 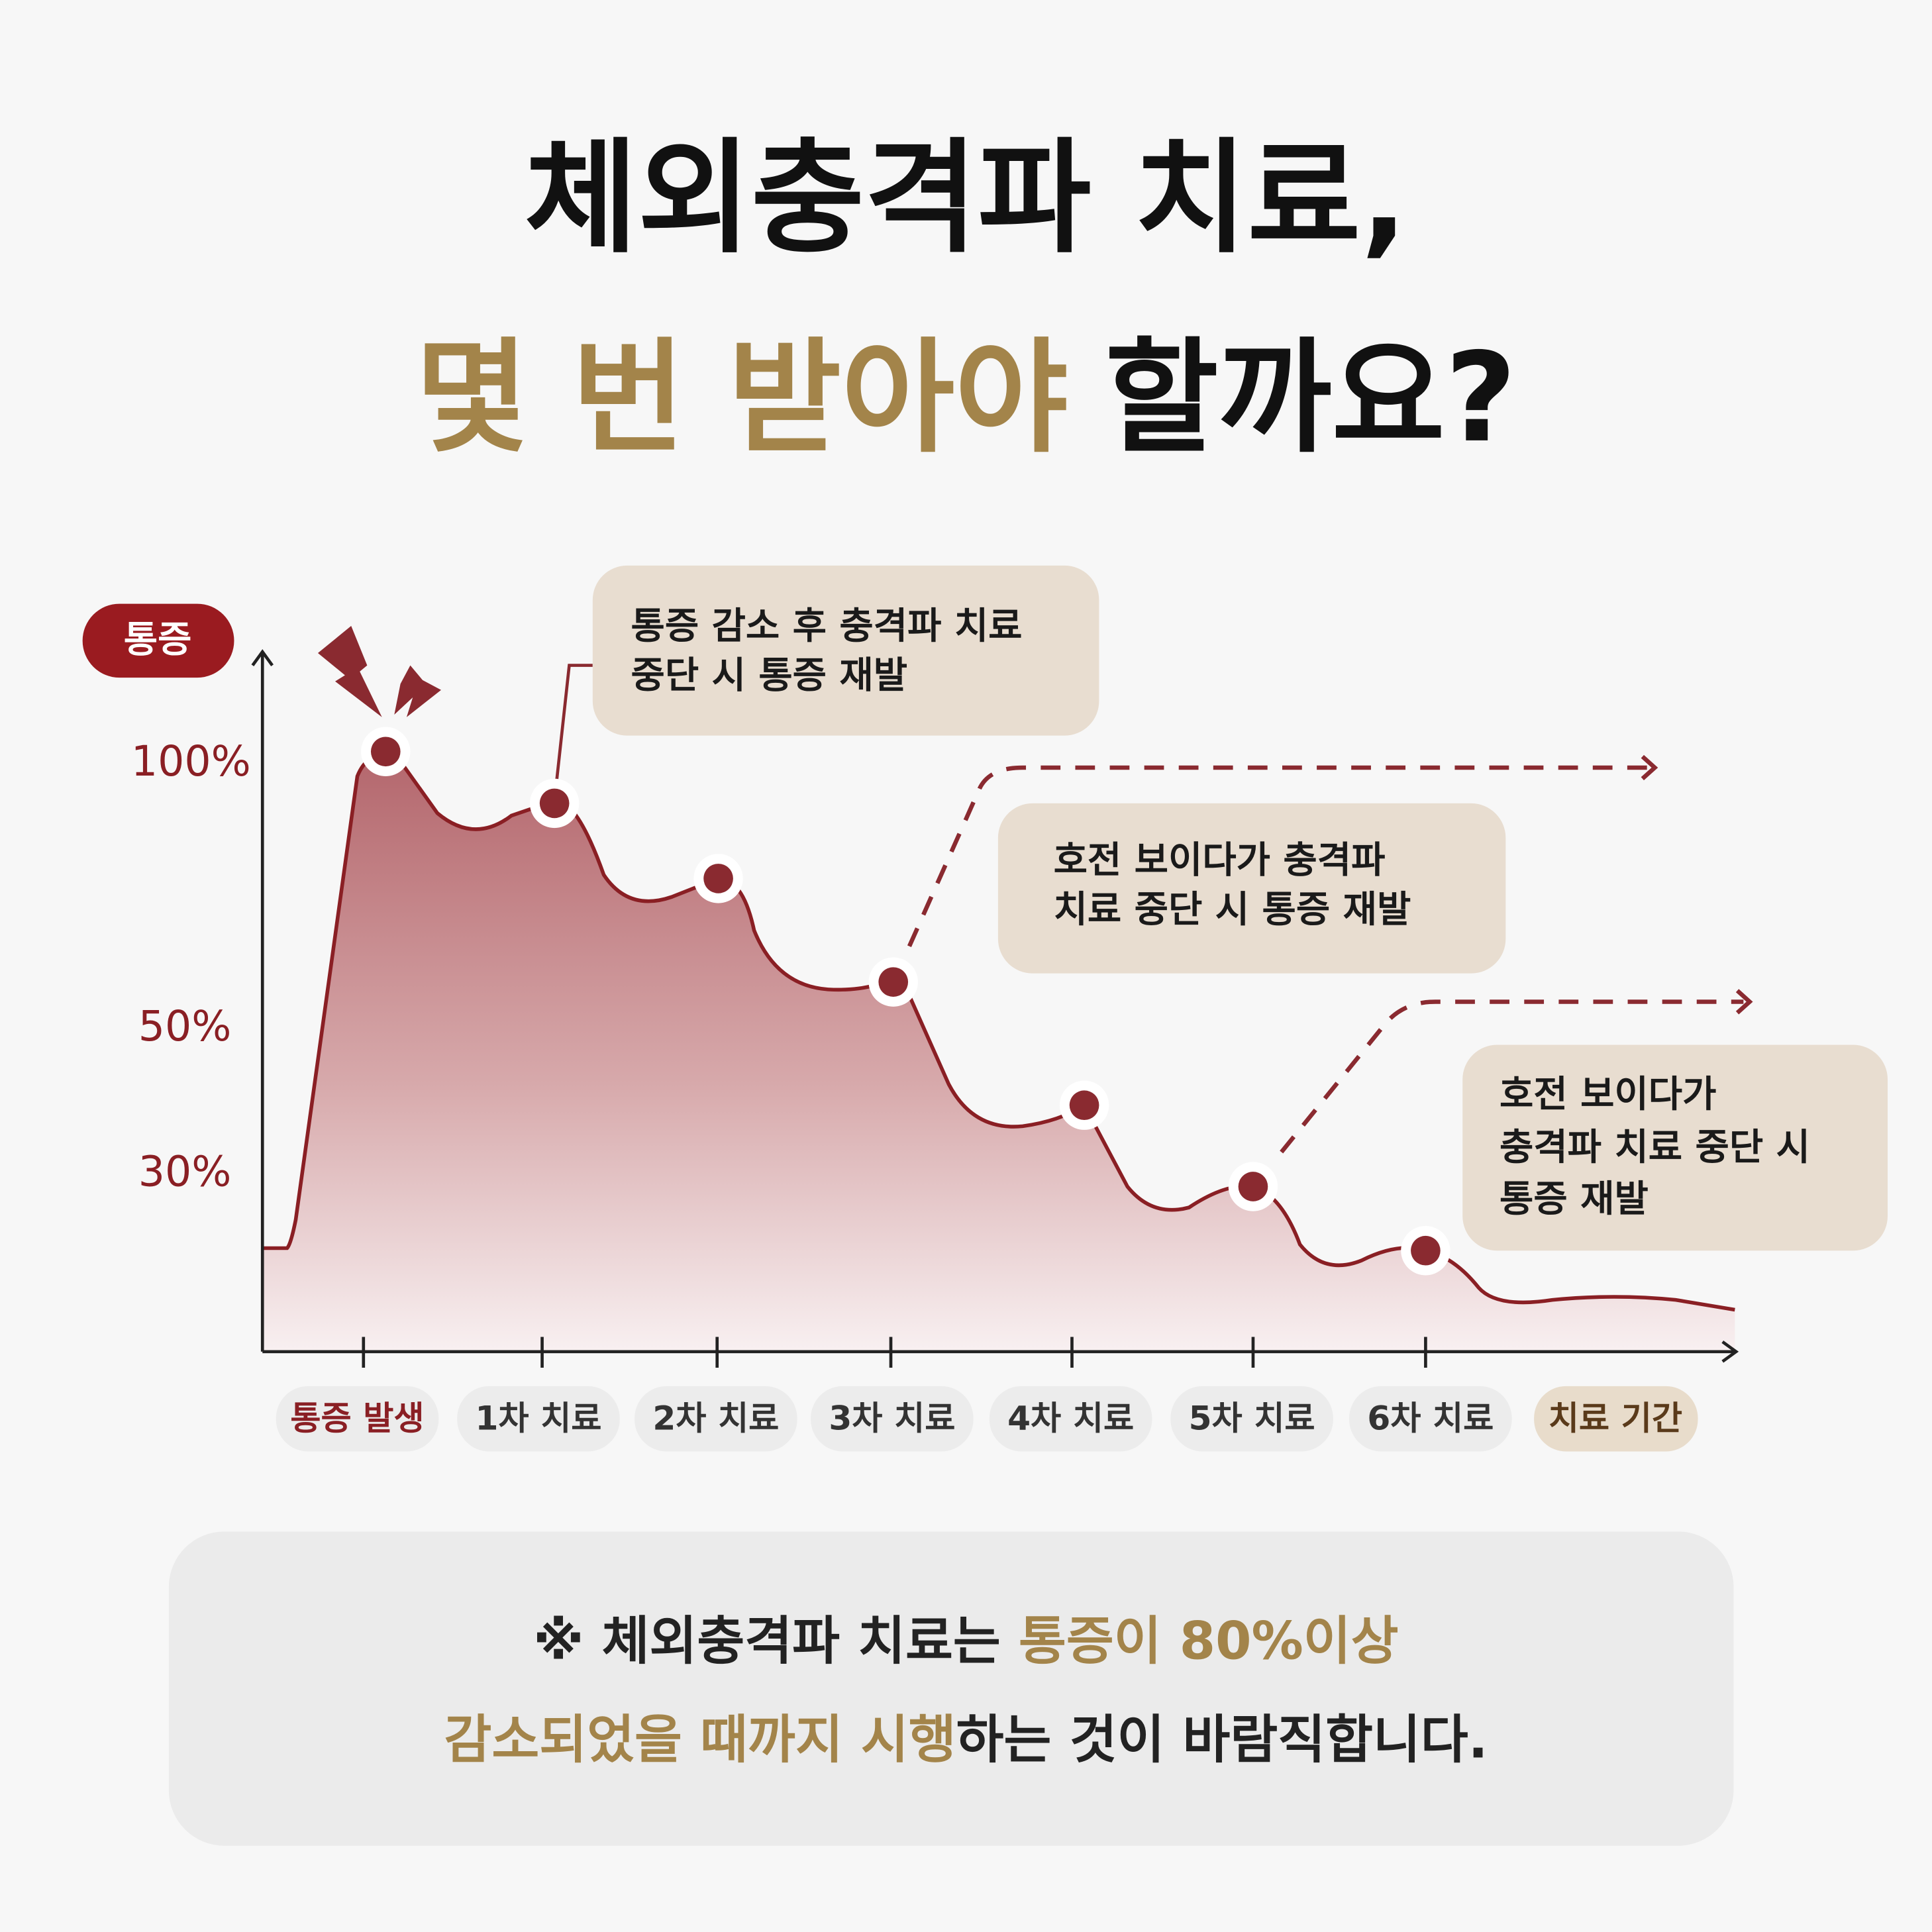 I want to click on x-end-label: 치료 기간, so click(x=1615, y=1417).